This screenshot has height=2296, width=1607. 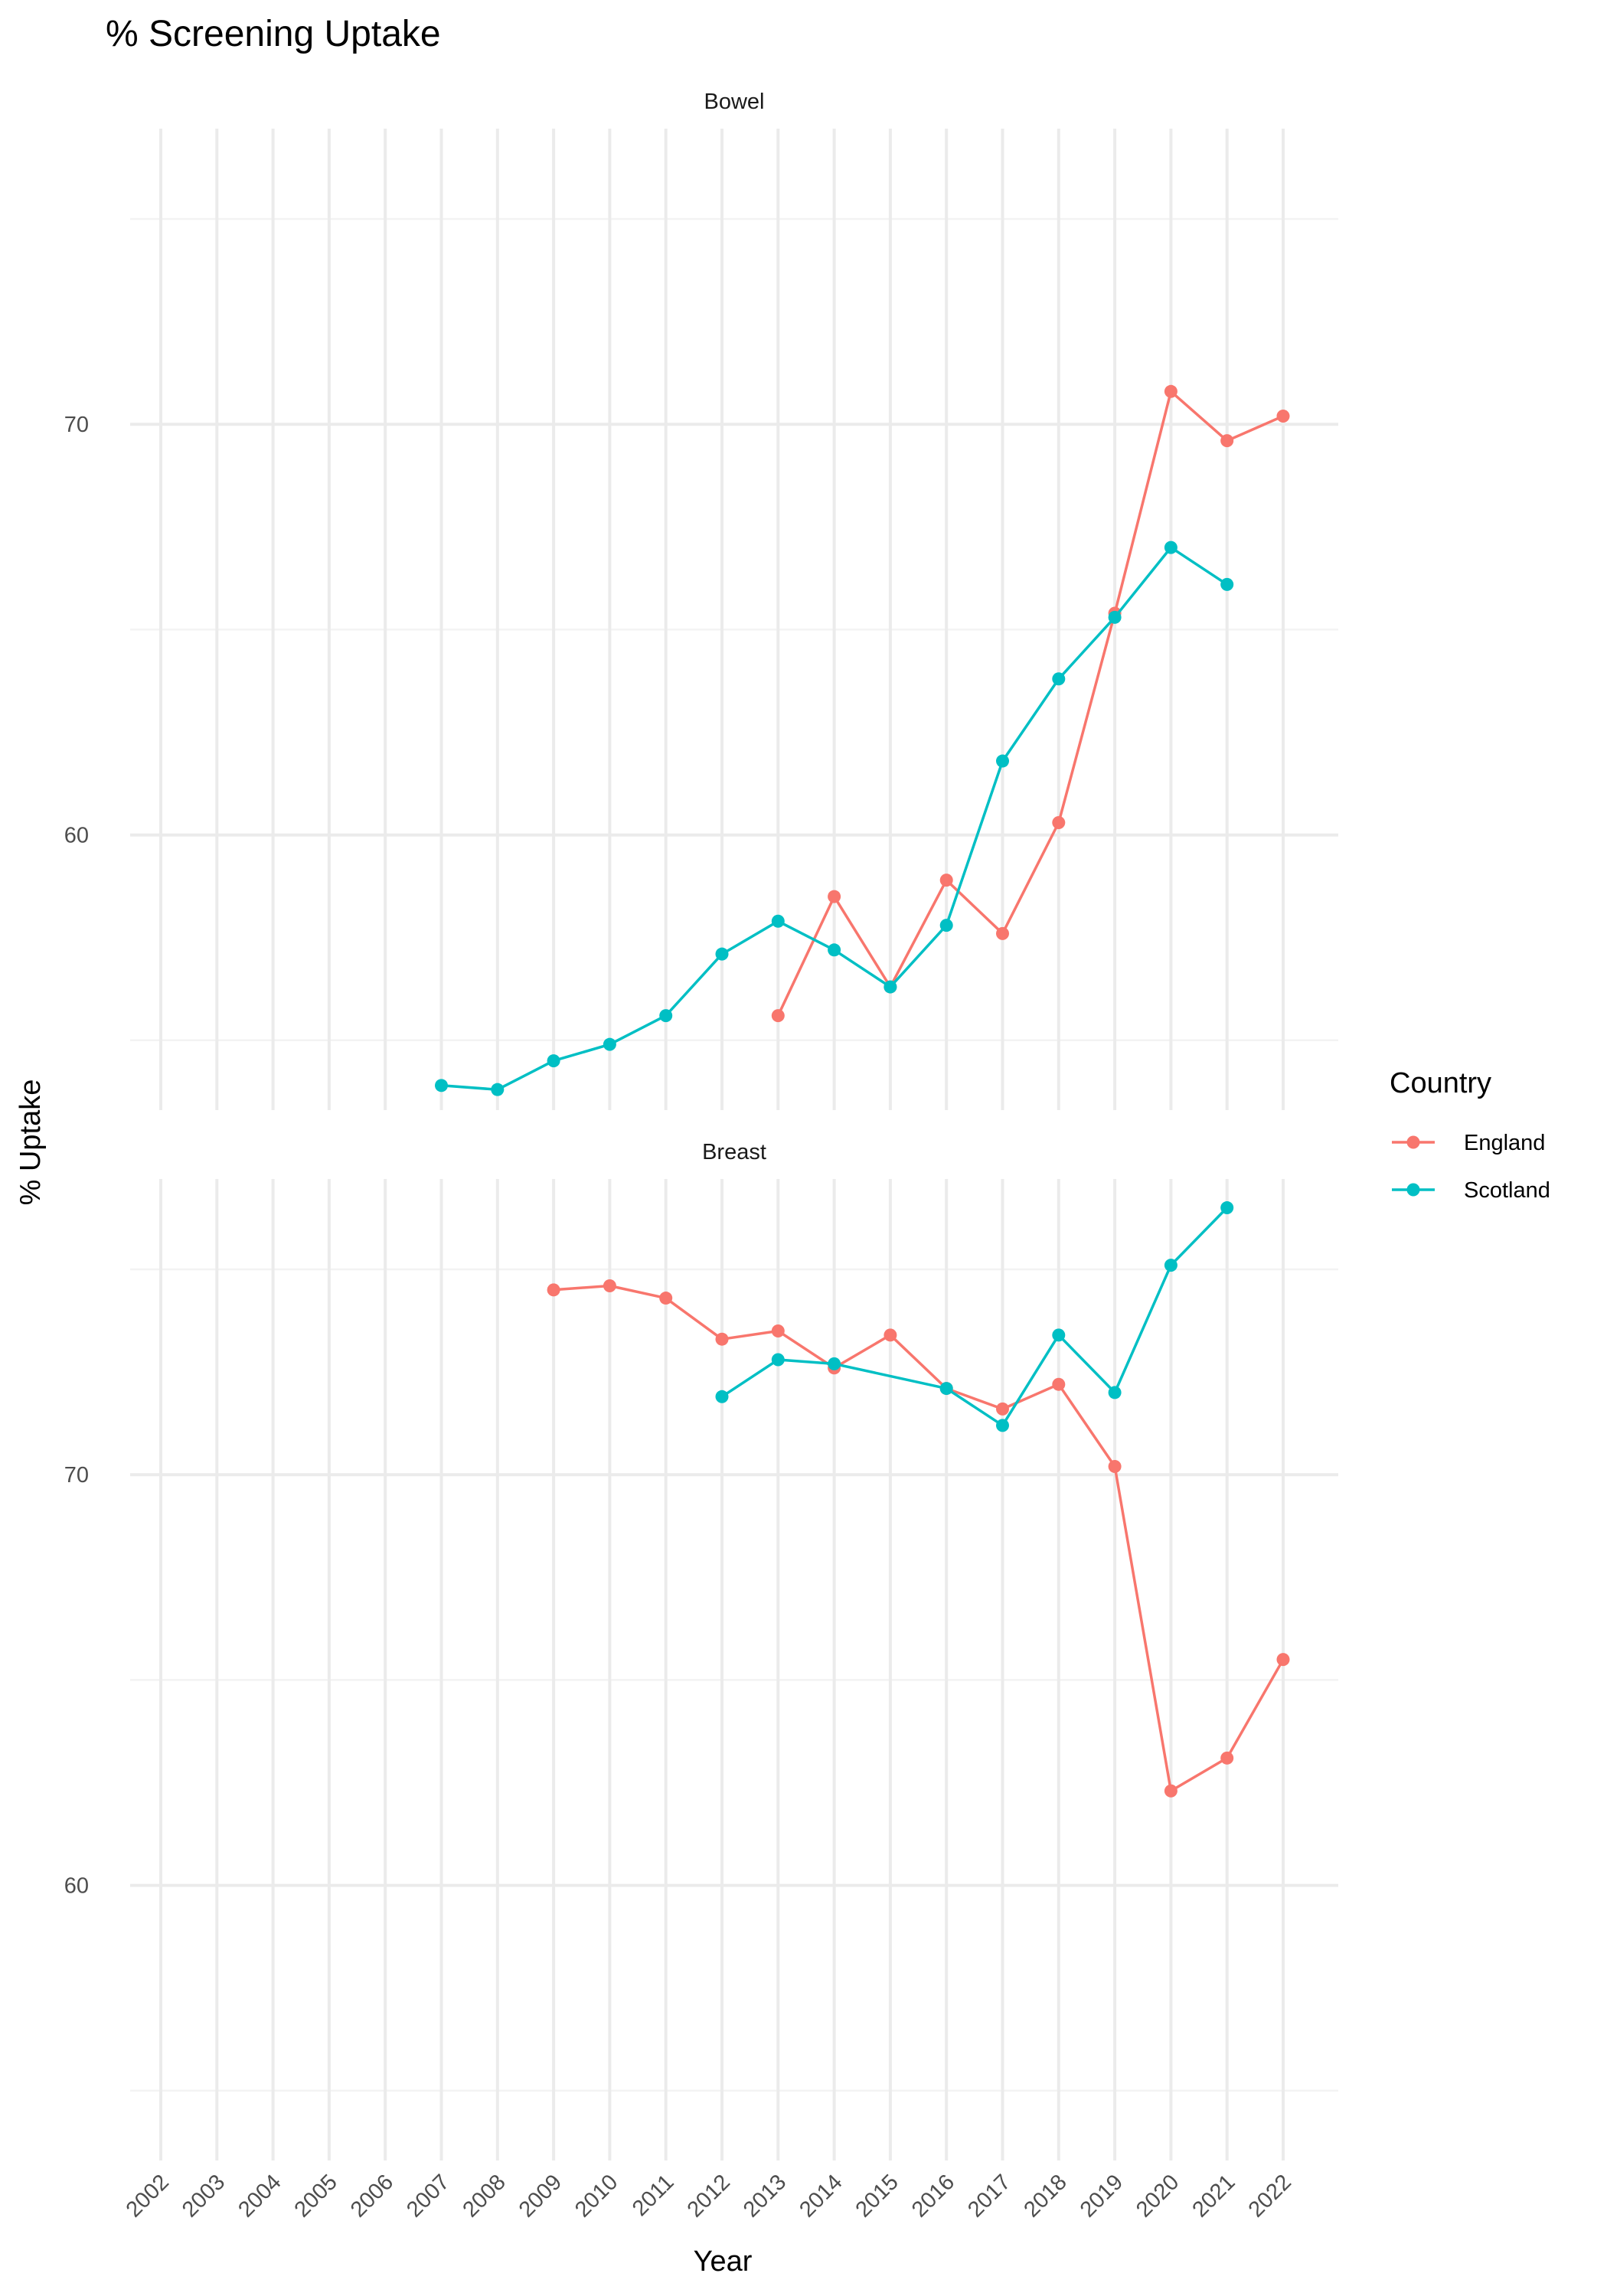 I want to click on x-tick-label: 2011, so click(x=653, y=2195).